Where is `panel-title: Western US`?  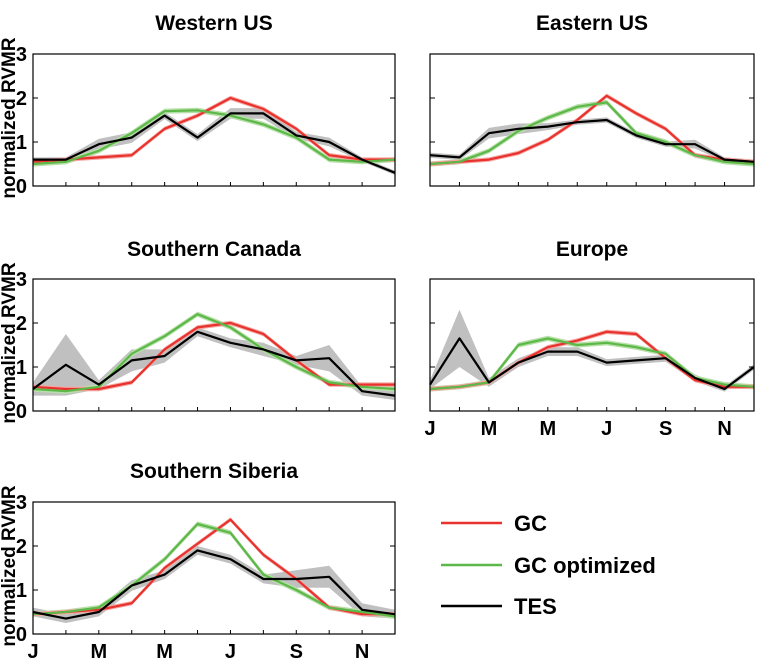
panel-title: Western US is located at coordinates (213, 23).